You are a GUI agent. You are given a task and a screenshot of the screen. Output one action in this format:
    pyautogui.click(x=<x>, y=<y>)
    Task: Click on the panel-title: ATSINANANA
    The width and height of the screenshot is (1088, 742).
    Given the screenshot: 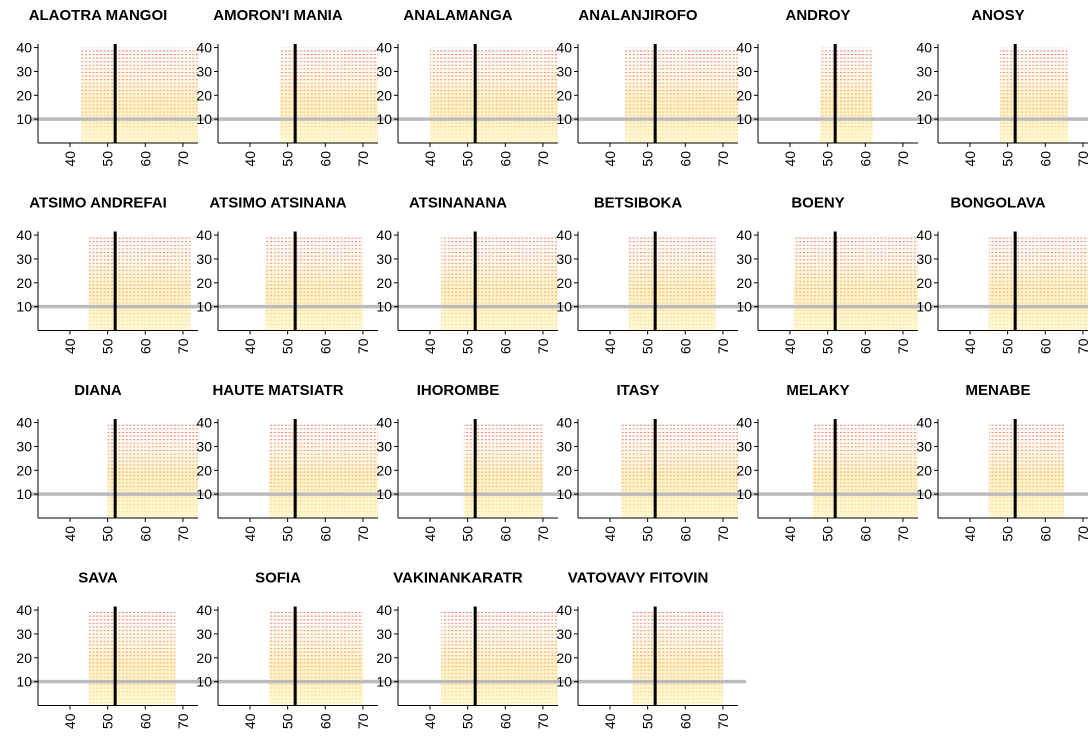 What is the action you would take?
    pyautogui.click(x=458, y=203)
    